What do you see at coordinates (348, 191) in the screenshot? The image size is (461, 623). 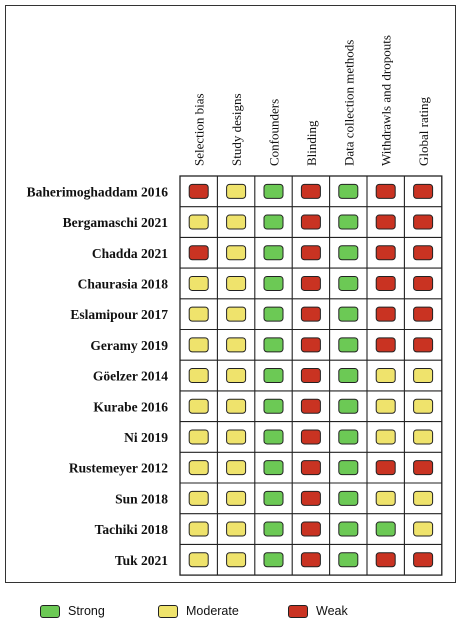 I see `rating-cell-baherimoghaddam-2016-data-collection-methods-strong` at bounding box center [348, 191].